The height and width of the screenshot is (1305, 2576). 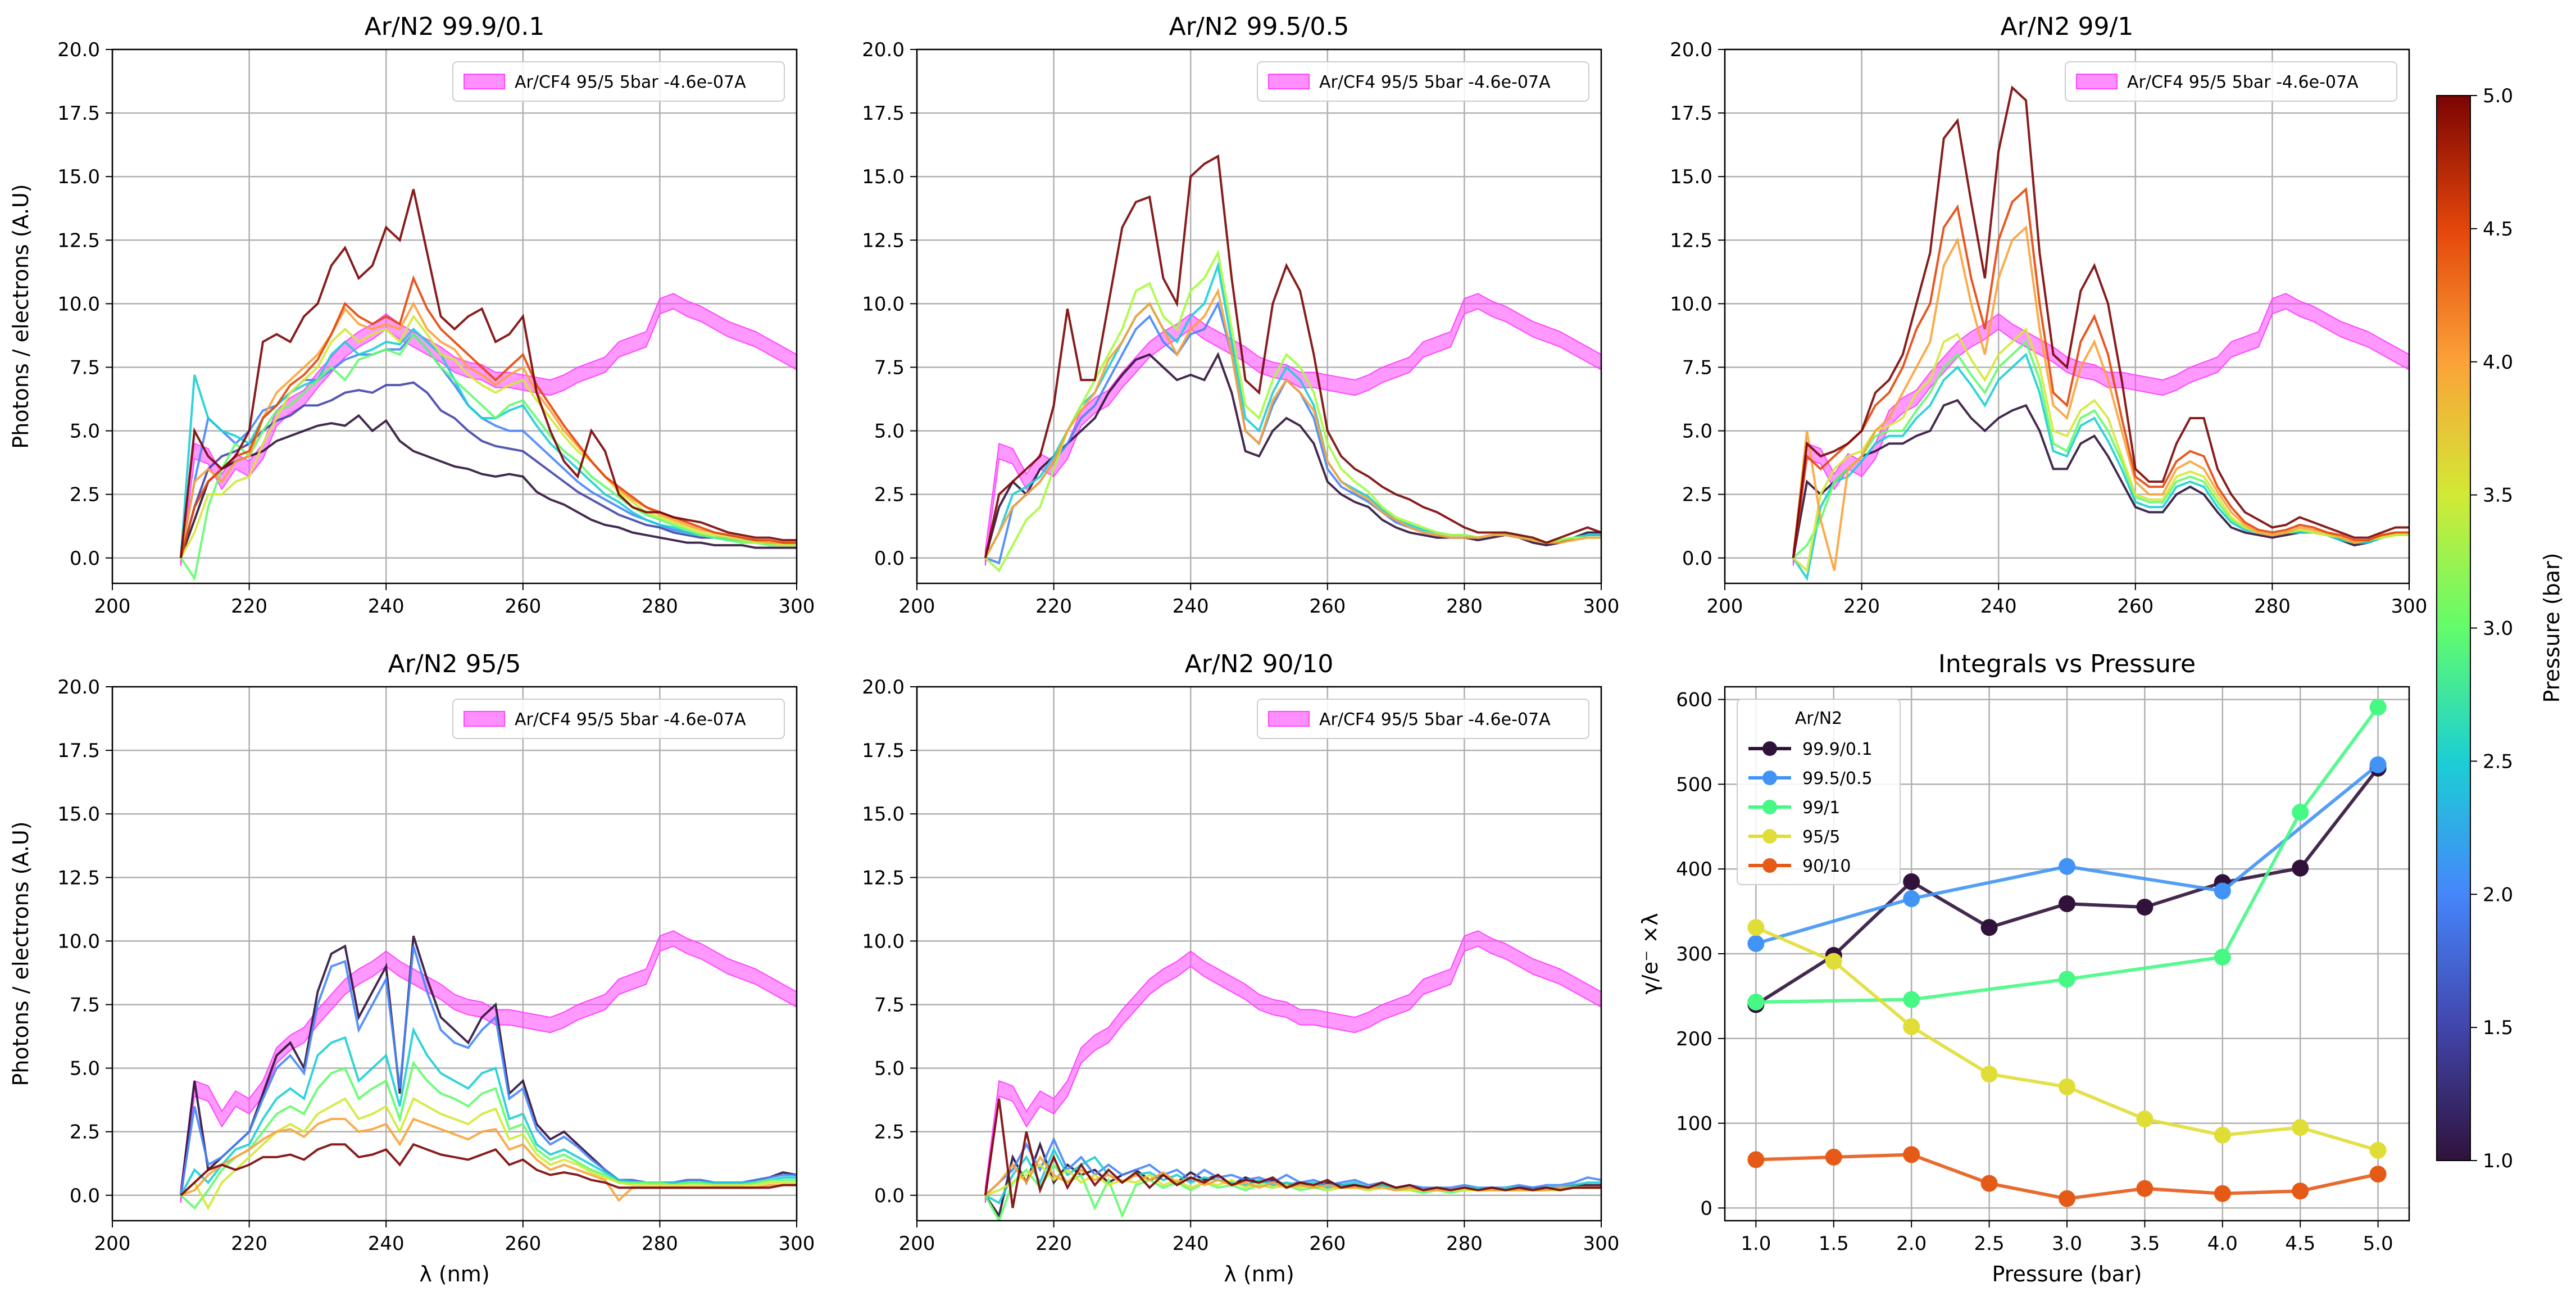 What do you see at coordinates (1756, 1243) in the screenshot?
I see `x-tick-label: 1.0` at bounding box center [1756, 1243].